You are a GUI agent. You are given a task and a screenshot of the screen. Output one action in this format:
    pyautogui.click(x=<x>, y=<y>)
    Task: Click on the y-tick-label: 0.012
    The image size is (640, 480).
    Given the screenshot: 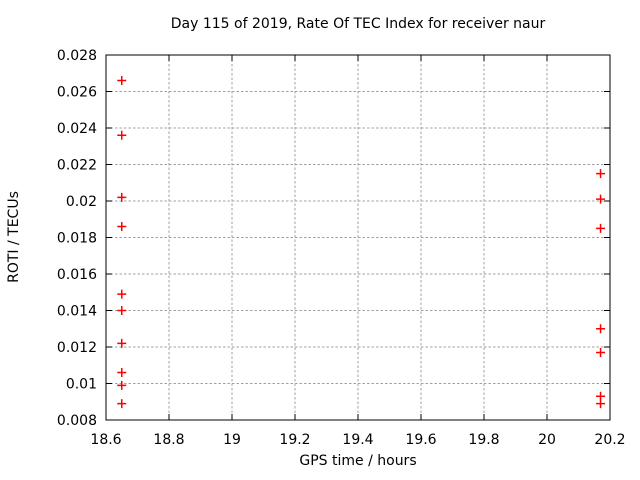 What is the action you would take?
    pyautogui.click(x=77, y=348)
    